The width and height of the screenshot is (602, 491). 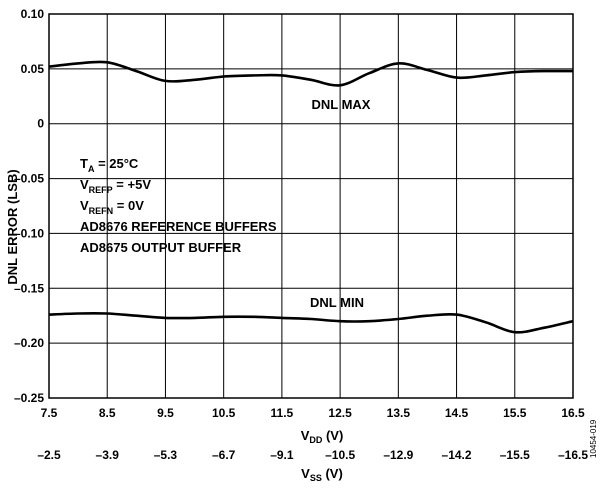 What do you see at coordinates (161, 247) in the screenshot?
I see `condition-output-buffer: AD8675 OUTPUT BUFFER` at bounding box center [161, 247].